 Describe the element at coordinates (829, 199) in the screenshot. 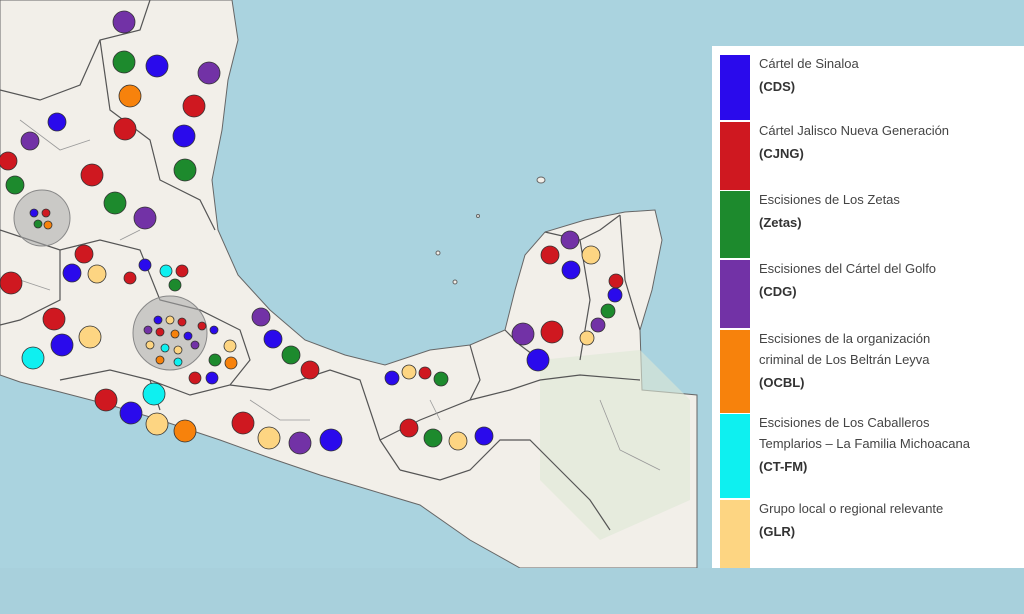

I see `legend-label: Escisiones de Los Zetas` at that location.